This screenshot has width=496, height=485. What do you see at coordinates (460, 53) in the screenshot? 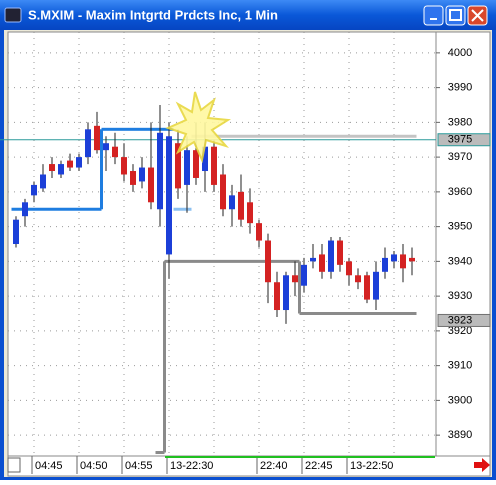
I see `y-tick-label: 4000` at bounding box center [460, 53].